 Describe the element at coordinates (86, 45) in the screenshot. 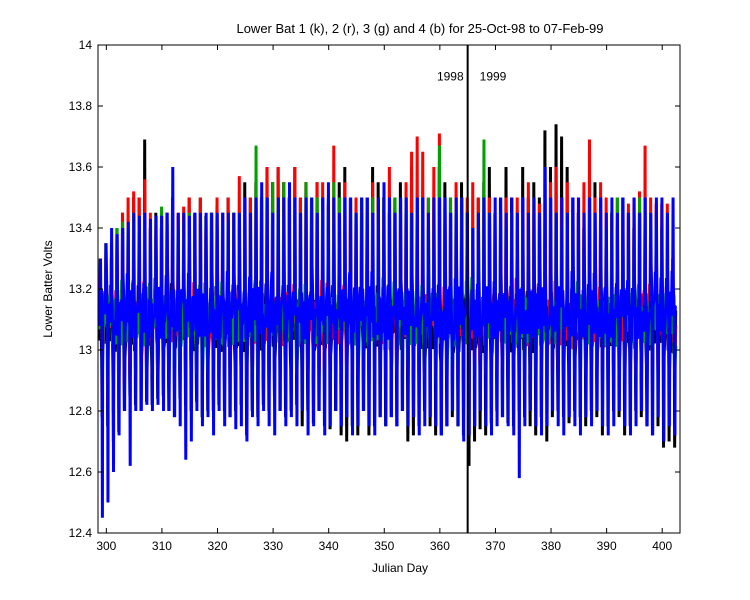

I see `y-tick-label: 14` at that location.